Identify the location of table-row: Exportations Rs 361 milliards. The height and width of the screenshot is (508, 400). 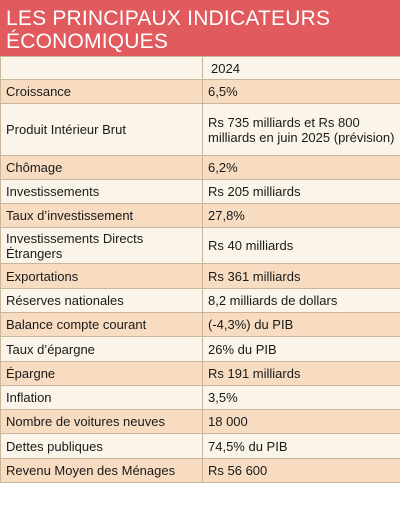
(200, 276).